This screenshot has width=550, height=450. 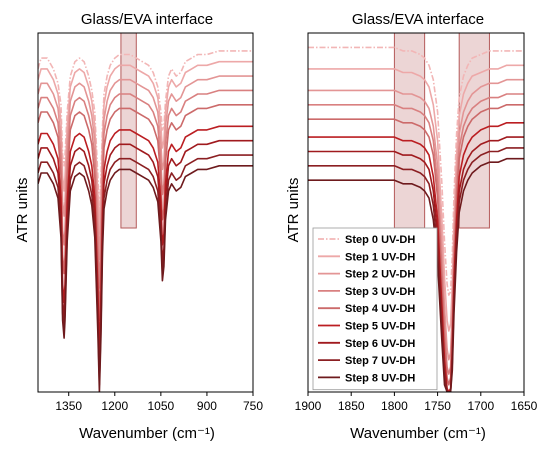 What do you see at coordinates (147, 19) in the screenshot?
I see `left-chart-title: Glass/EVA interface` at bounding box center [147, 19].